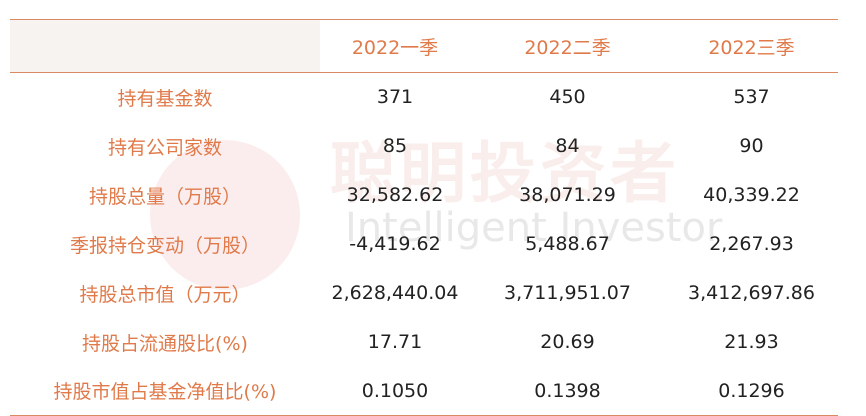 Image resolution: width=866 pixels, height=416 pixels. What do you see at coordinates (395, 293) in the screenshot?
I see `cell-value: 2,628,440.04` at bounding box center [395, 293].